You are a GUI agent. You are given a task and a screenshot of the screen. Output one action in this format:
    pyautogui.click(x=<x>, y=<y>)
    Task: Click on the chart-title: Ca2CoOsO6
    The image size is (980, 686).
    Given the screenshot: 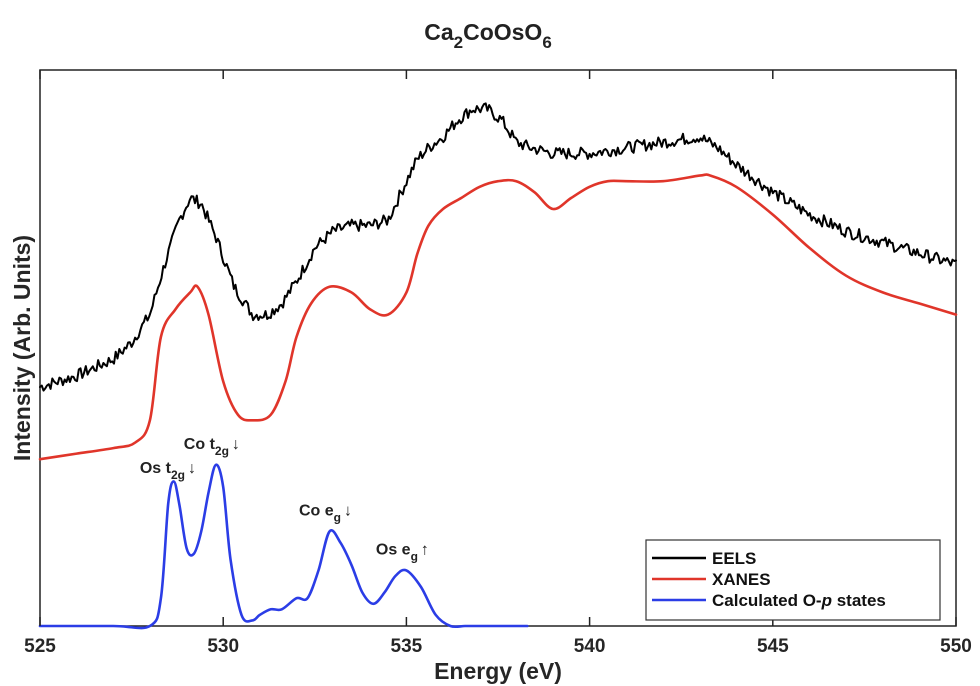 What is the action you would take?
    pyautogui.click(x=488, y=35)
    